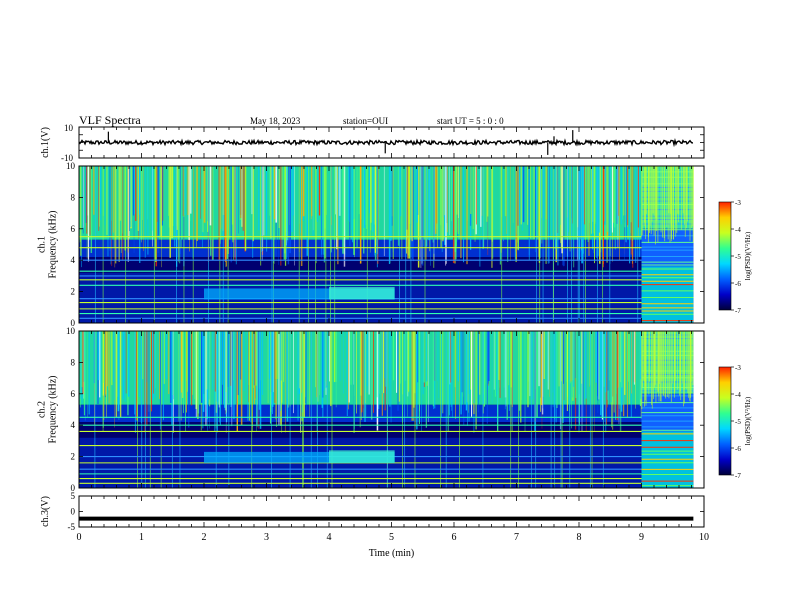  I want to click on x-ticks, so click(391, 142).